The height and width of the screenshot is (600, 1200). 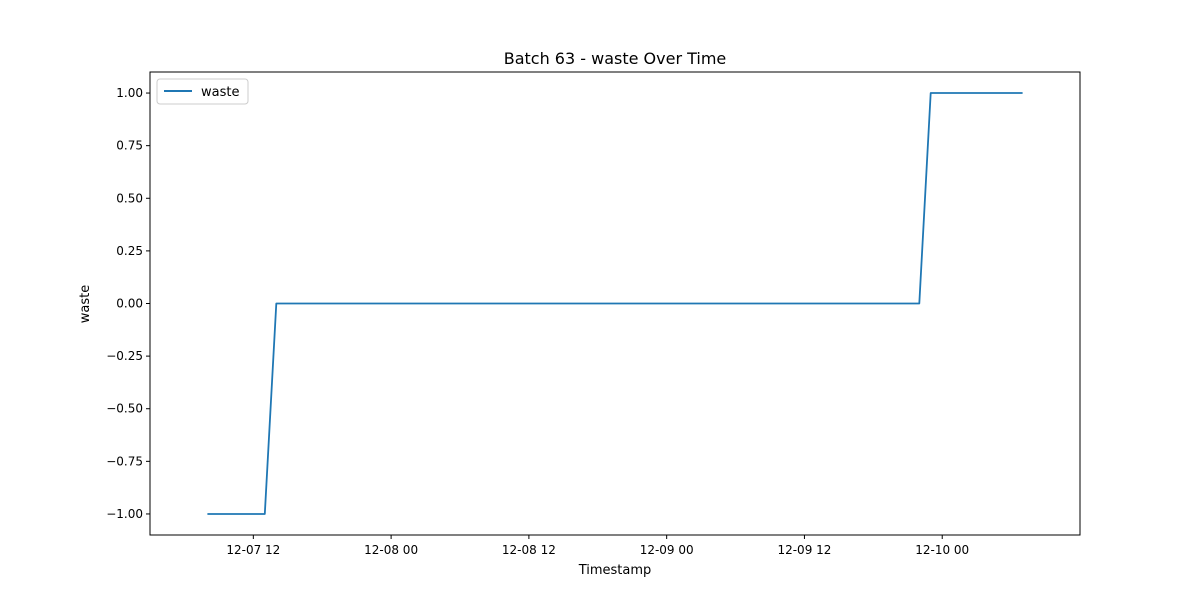 What do you see at coordinates (615, 570) in the screenshot?
I see `x-axis-label: Timestamp` at bounding box center [615, 570].